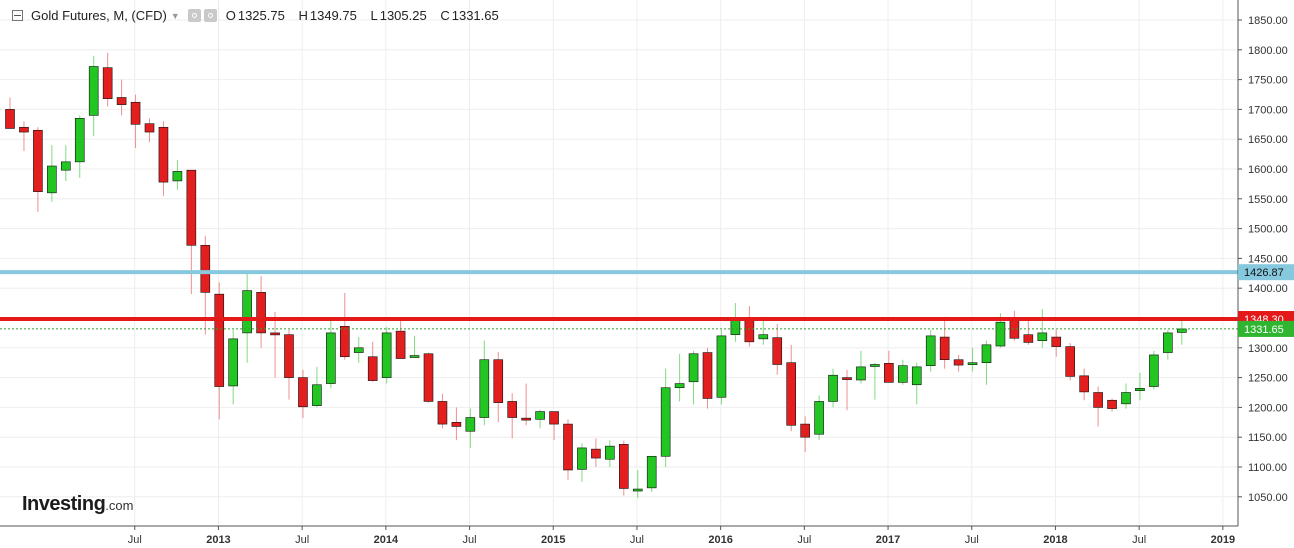 This screenshot has width=1294, height=548. Describe the element at coordinates (303, 15) in the screenshot. I see `high-label: H` at that location.